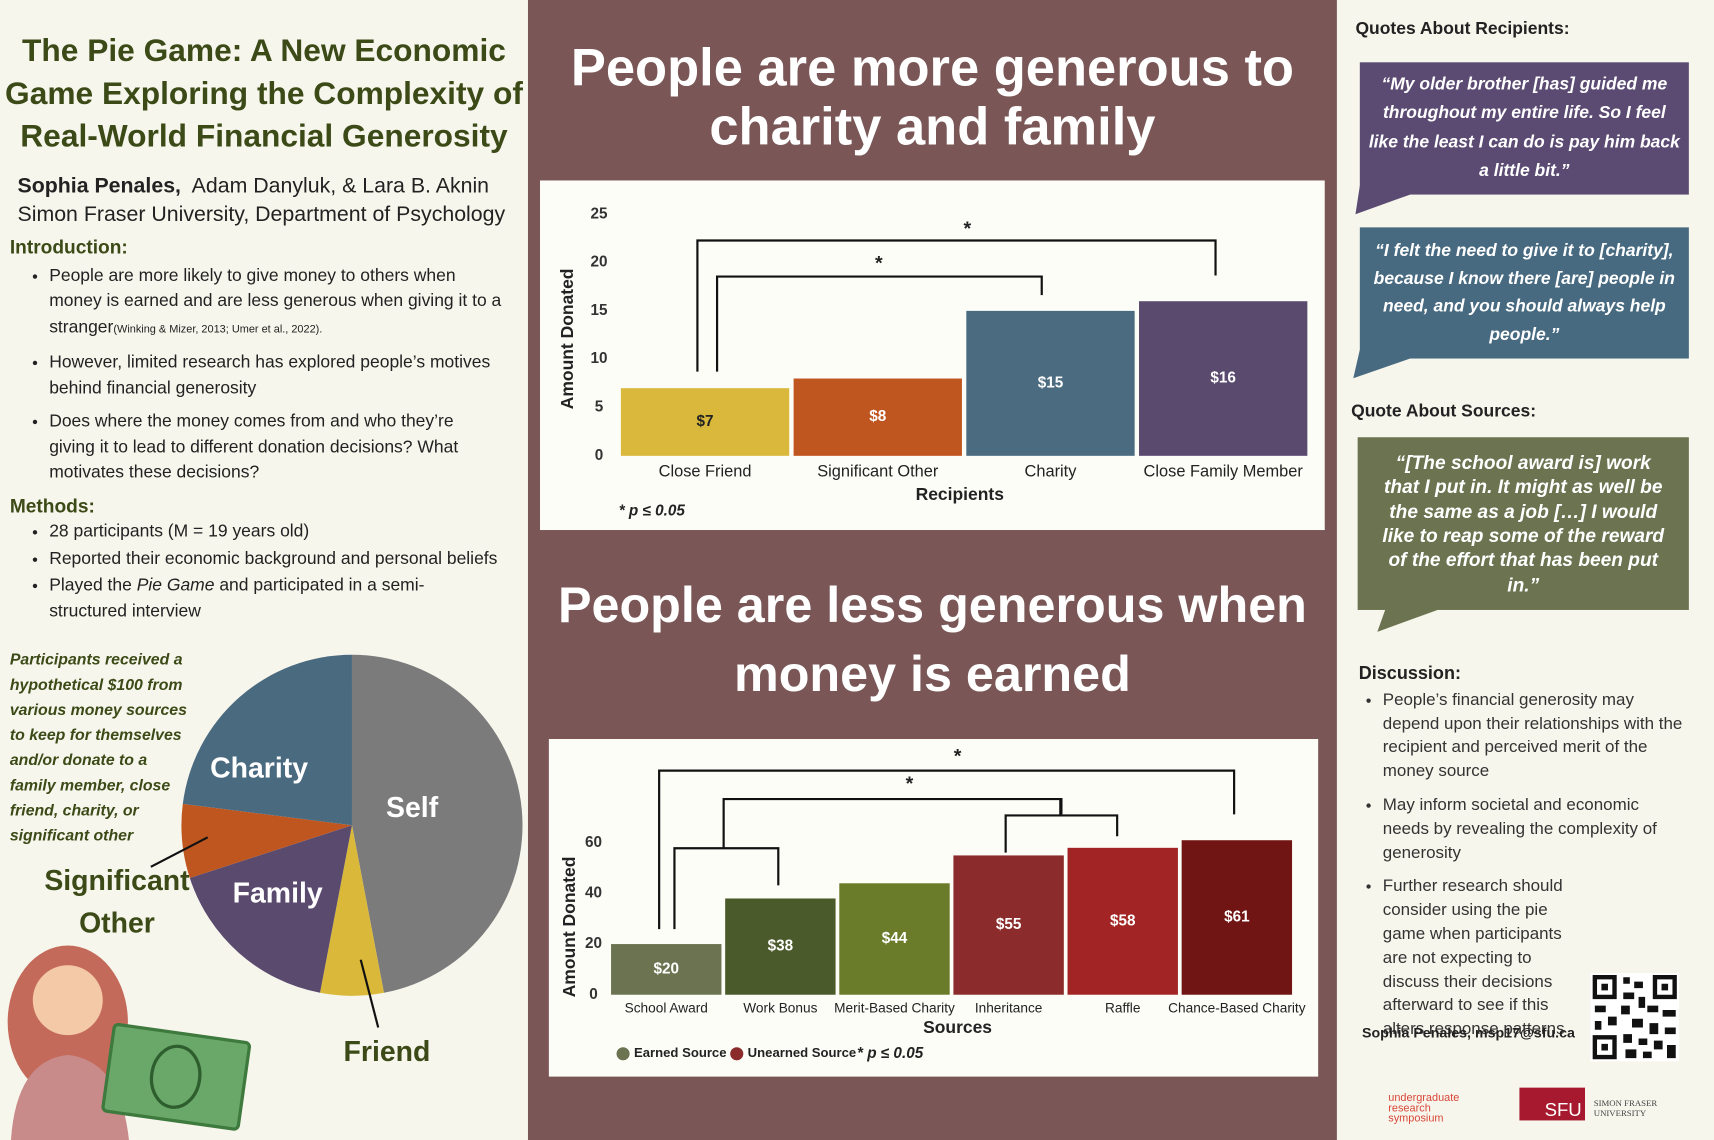 This screenshot has width=1714, height=1140. Describe the element at coordinates (1521, 347) in the screenshot. I see `speech-bubbles` at that location.